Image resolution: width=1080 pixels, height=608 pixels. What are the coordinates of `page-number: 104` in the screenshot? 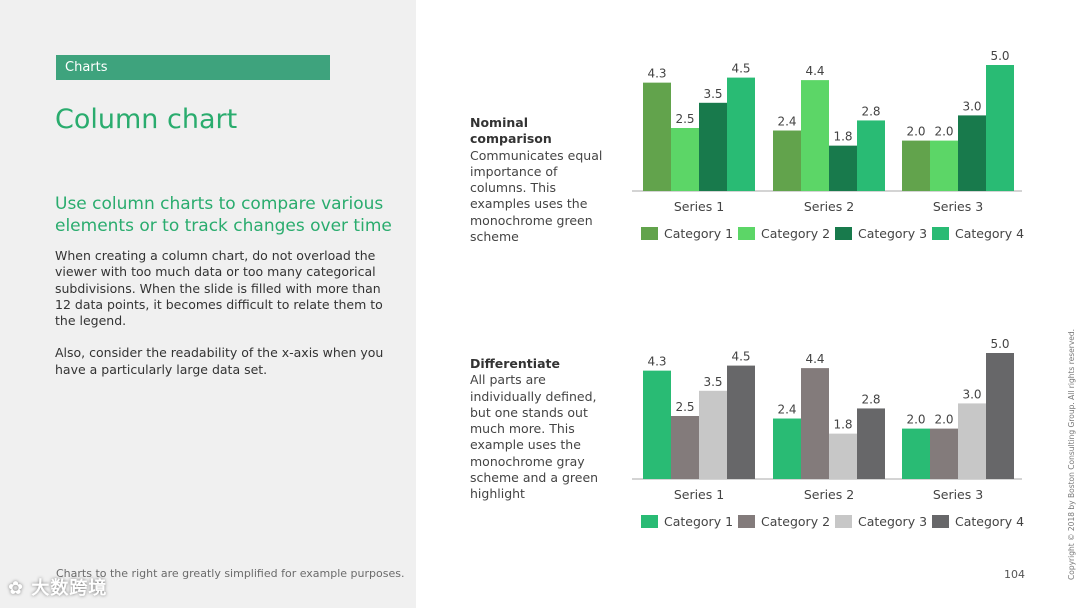 It's located at (1014, 574).